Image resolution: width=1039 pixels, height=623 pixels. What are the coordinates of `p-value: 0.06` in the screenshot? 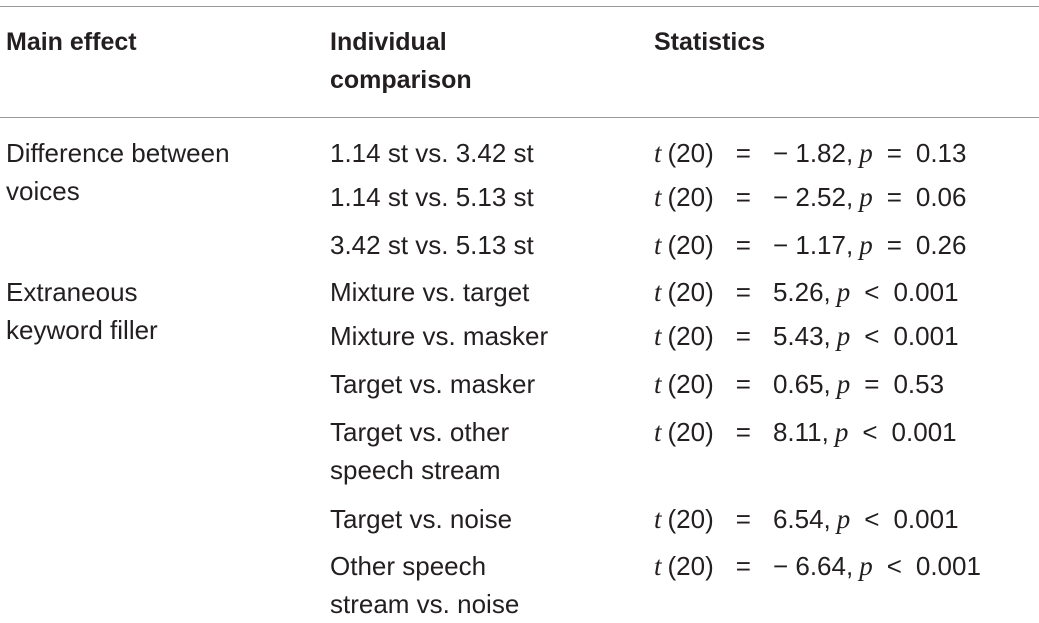 It's located at (941, 197).